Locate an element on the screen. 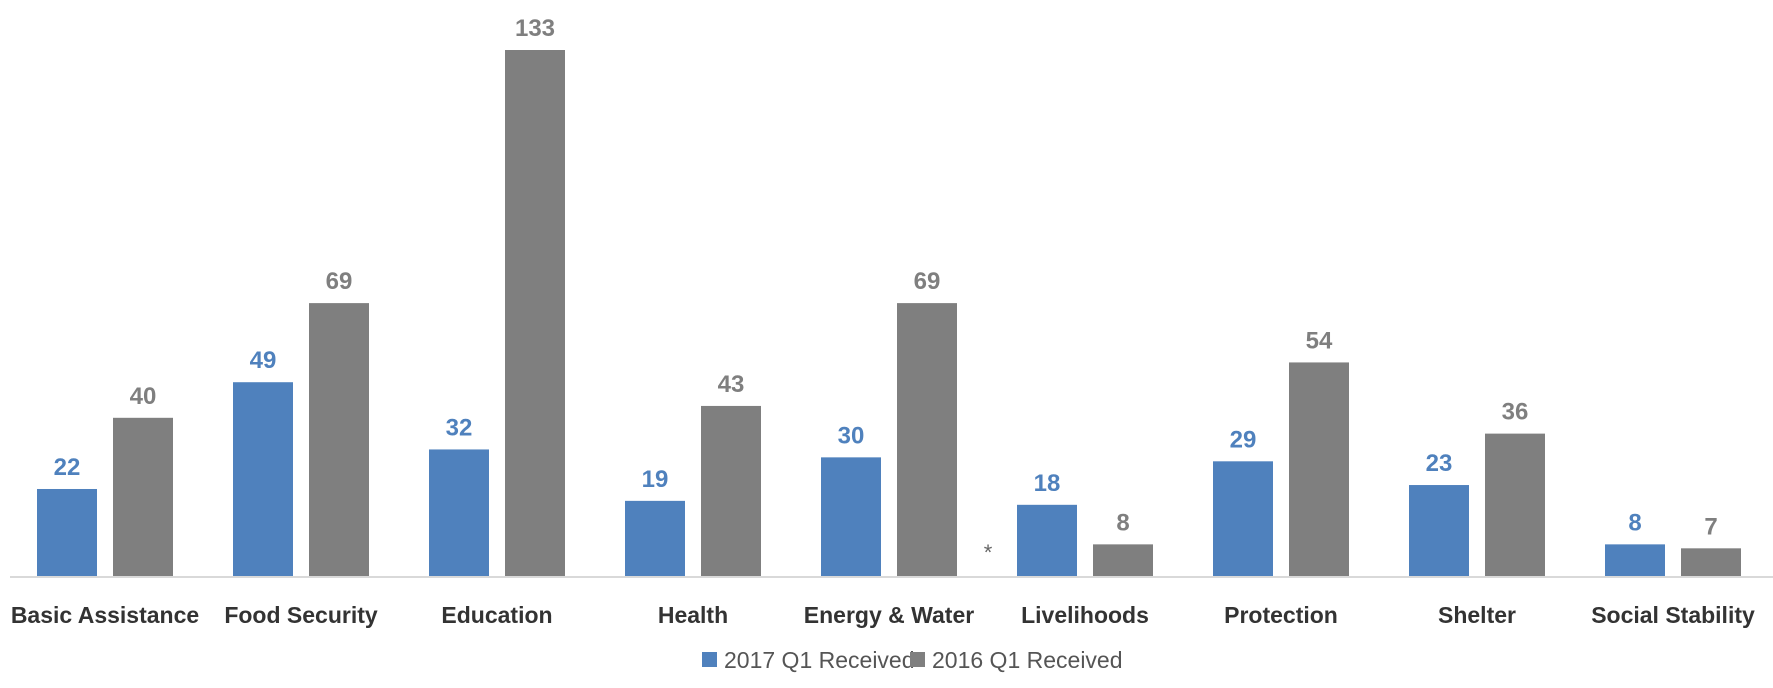  category-label-0: Basic Assistance is located at coordinates (105, 615).